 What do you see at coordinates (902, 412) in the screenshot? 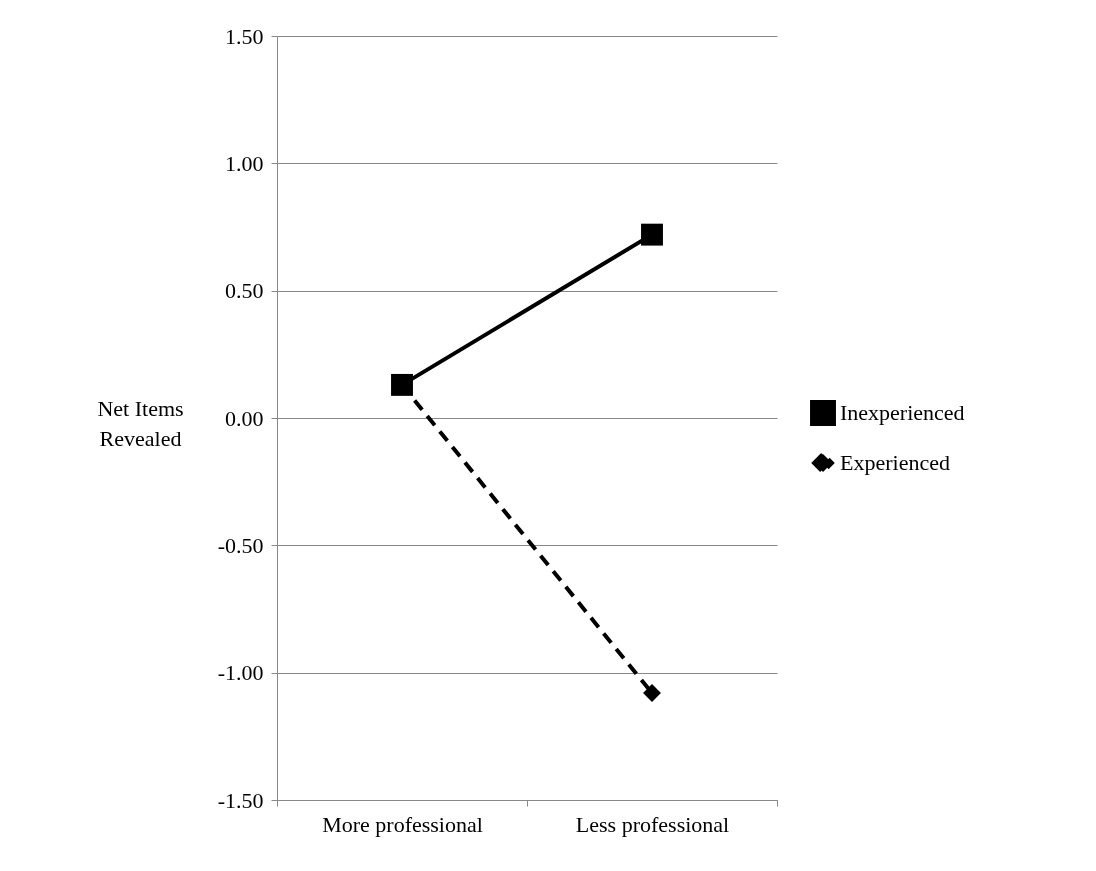
I see `legend-label: Inexperienced` at bounding box center [902, 412].